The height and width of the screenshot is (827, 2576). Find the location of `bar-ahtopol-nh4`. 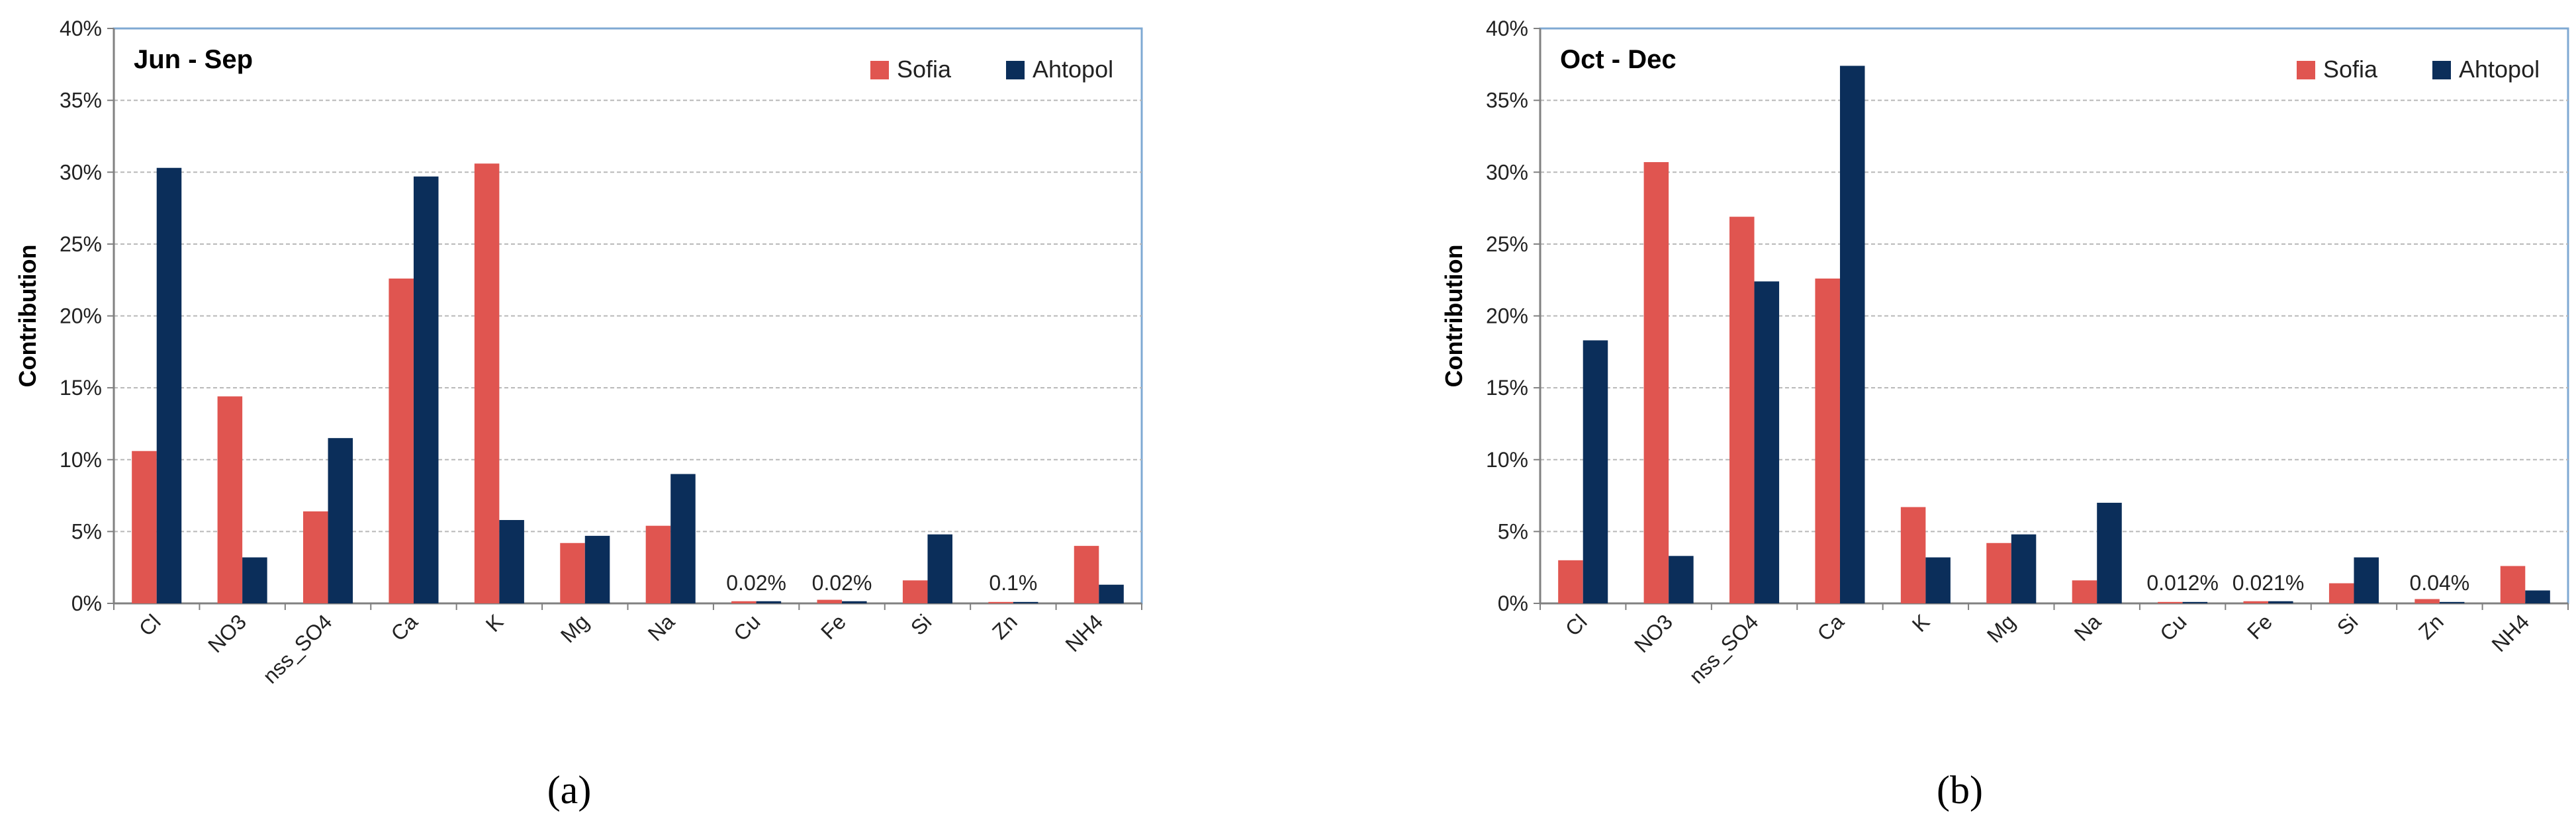

bar-ahtopol-nh4 is located at coordinates (1111, 593).